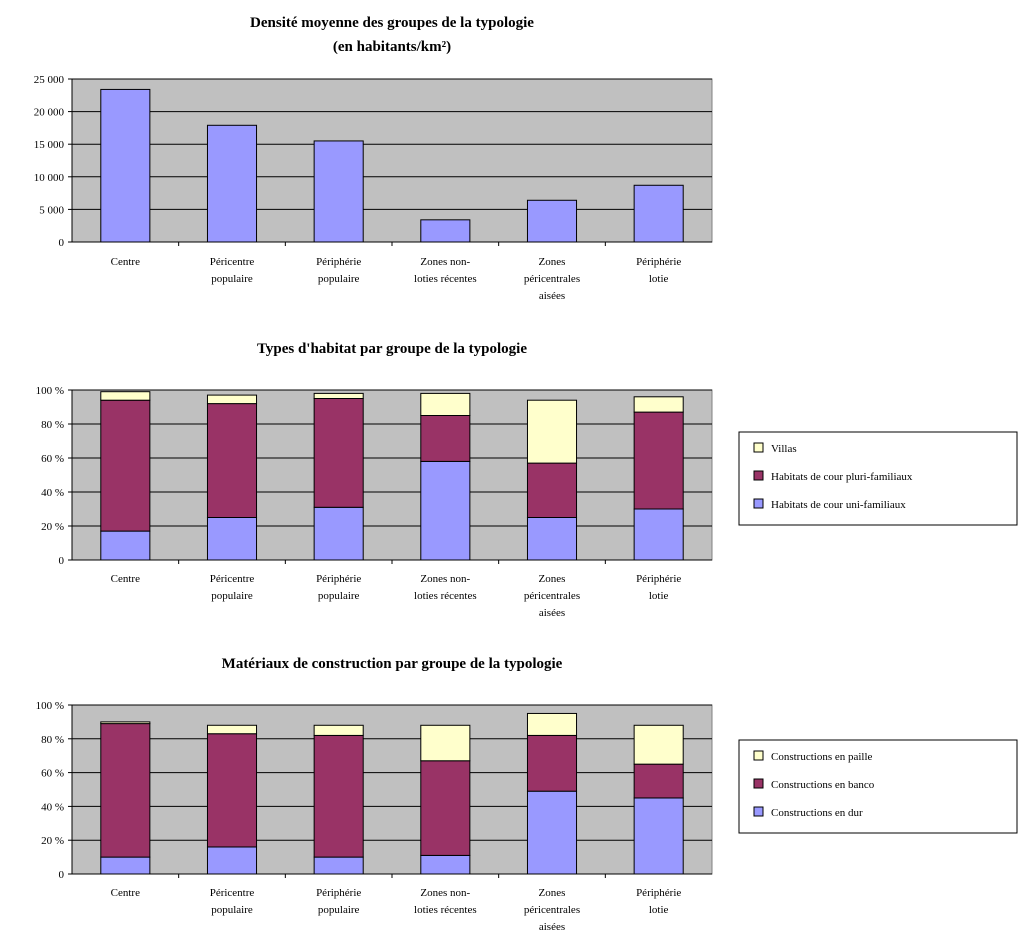 This screenshot has width=1018, height=943. I want to click on chart3-legend-label-2: Constructions en banco, so click(823, 785).